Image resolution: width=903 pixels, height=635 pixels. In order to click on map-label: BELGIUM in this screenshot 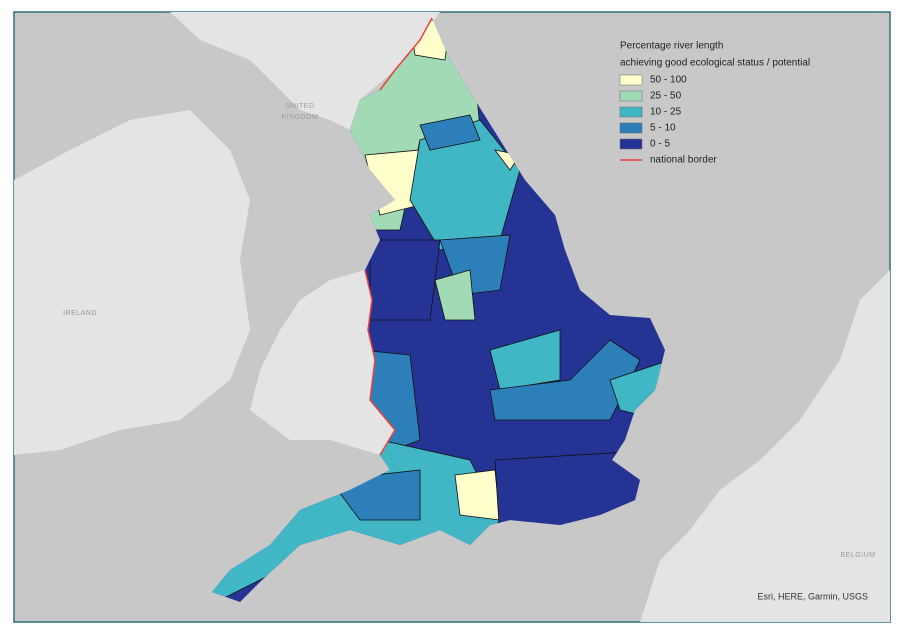, I will do `click(857, 555)`.